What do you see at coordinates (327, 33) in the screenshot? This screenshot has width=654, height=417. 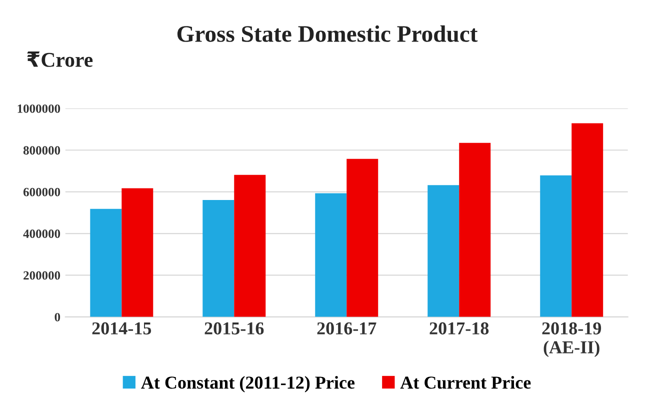 I see `chart-title: Gross State Domestic Product` at bounding box center [327, 33].